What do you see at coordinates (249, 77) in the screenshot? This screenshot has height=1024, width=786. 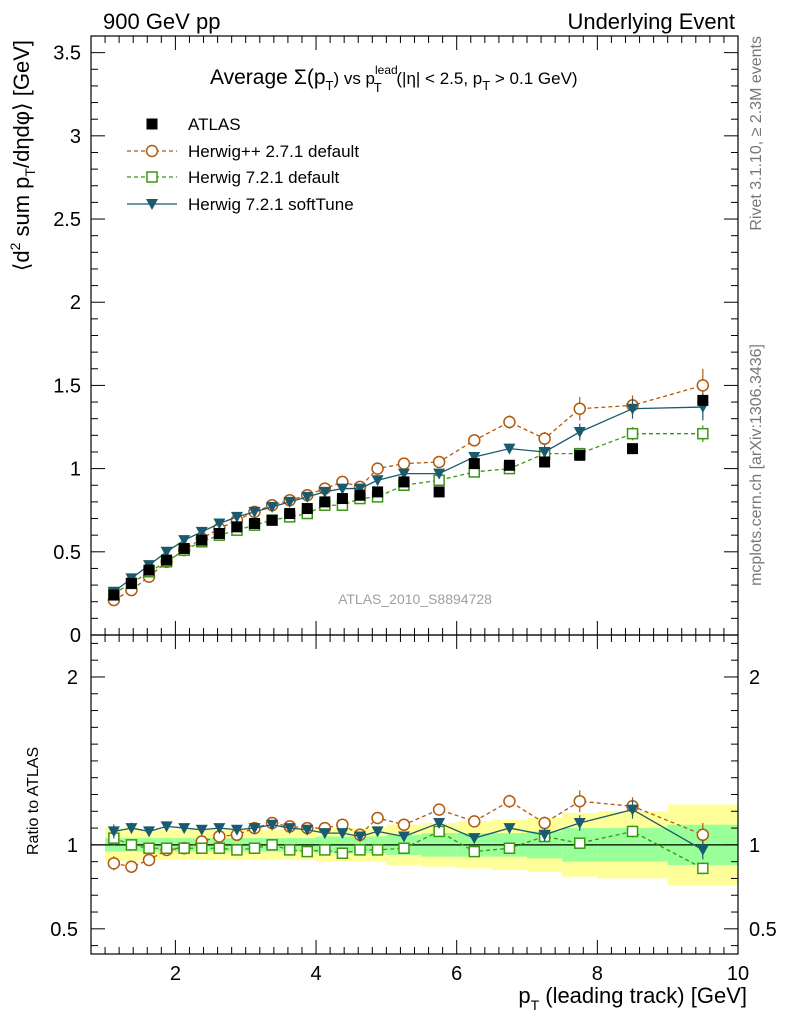 I see `title-prefix: Average` at bounding box center [249, 77].